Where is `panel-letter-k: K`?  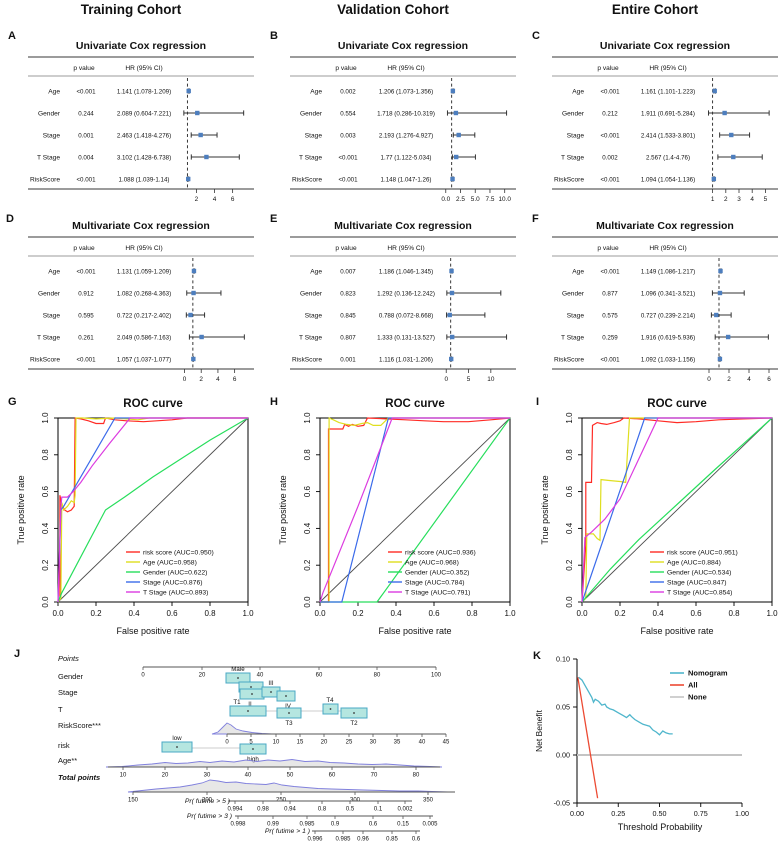 panel-letter-k: K is located at coordinates (537, 656).